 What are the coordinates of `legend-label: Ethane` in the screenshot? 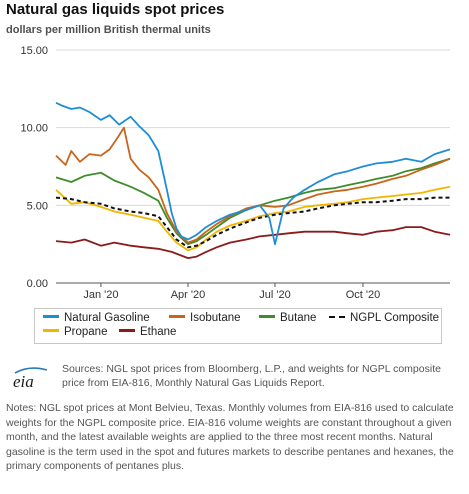 It's located at (158, 332).